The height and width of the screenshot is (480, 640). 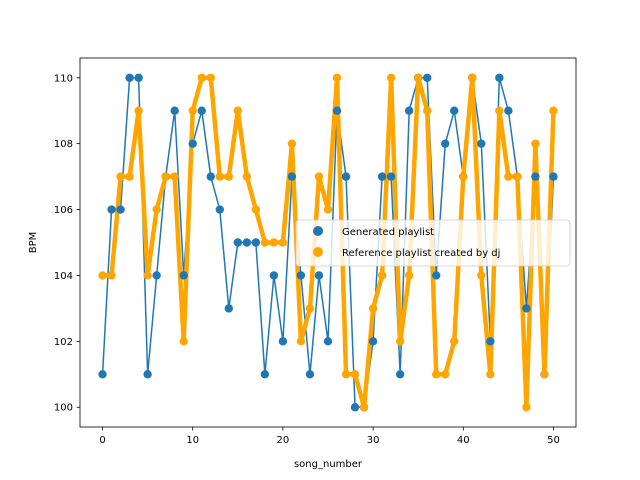 I want to click on legend-label-generated: Generated playlist, so click(x=388, y=232).